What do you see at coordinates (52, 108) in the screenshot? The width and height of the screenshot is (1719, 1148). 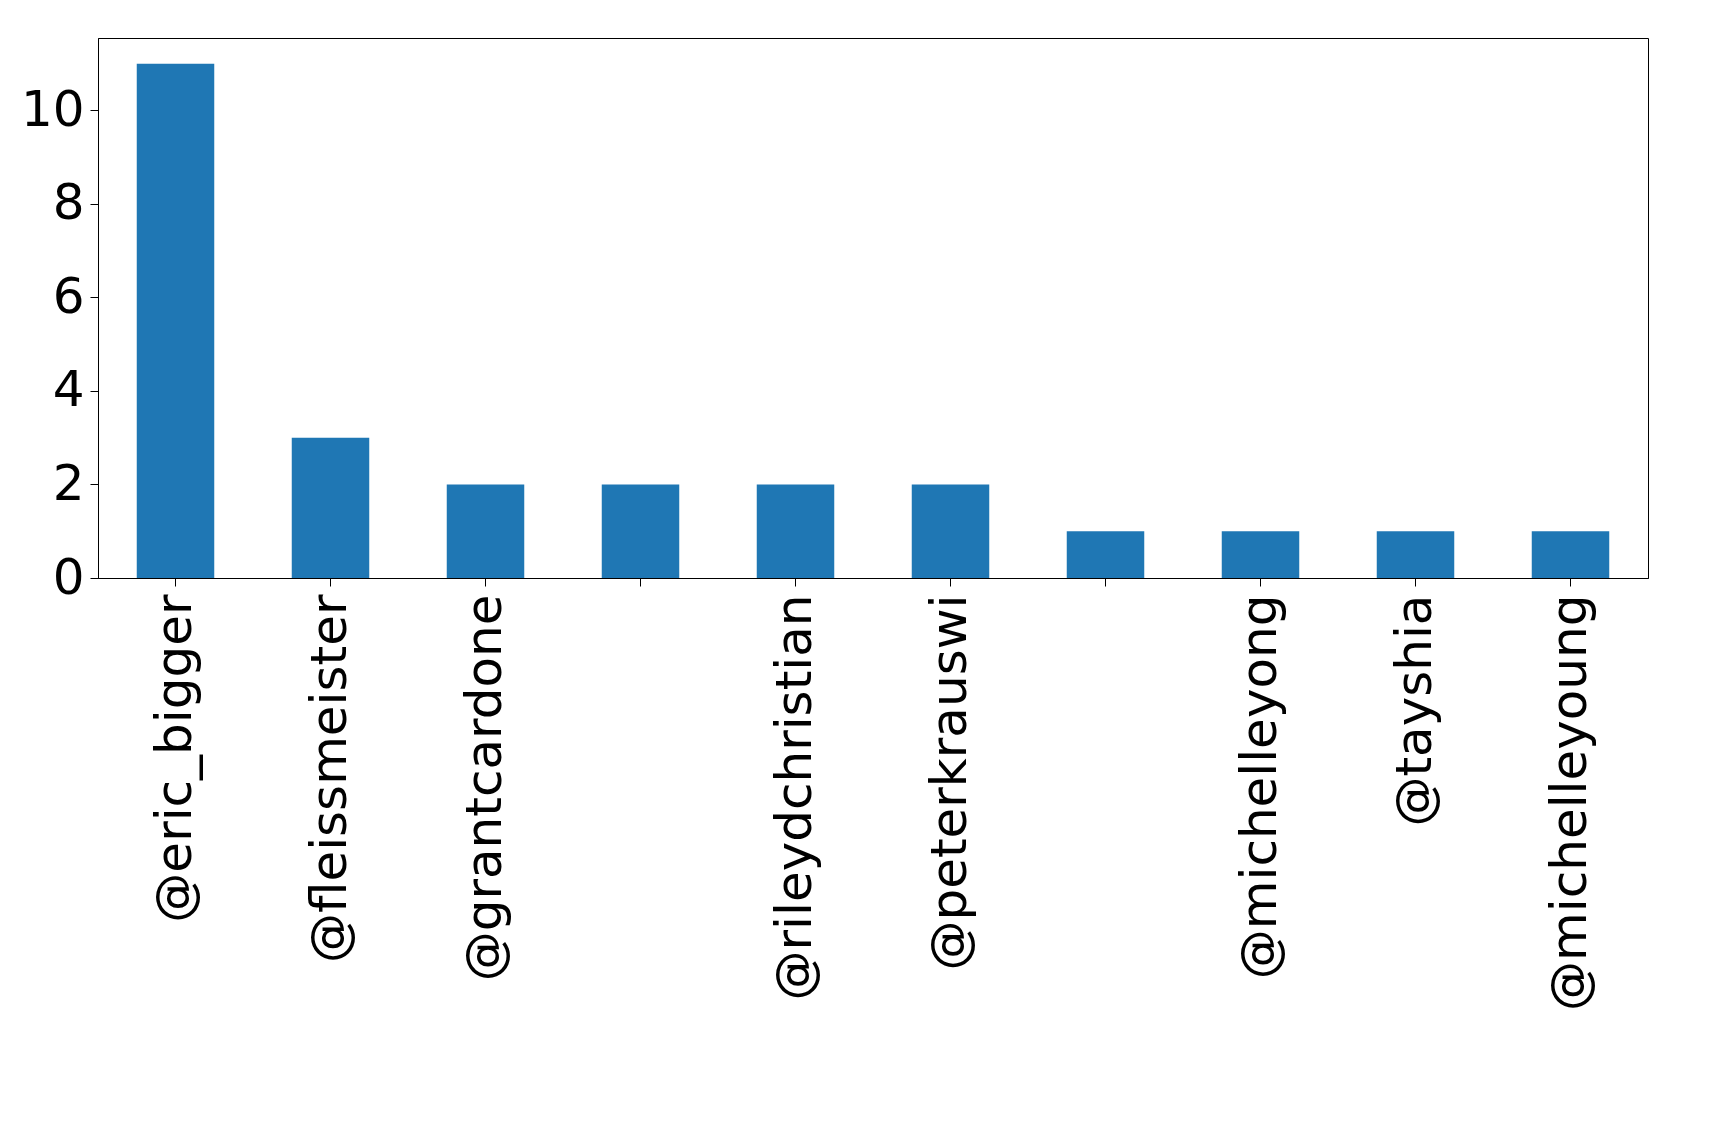 I see `y-tick-label: 10` at bounding box center [52, 108].